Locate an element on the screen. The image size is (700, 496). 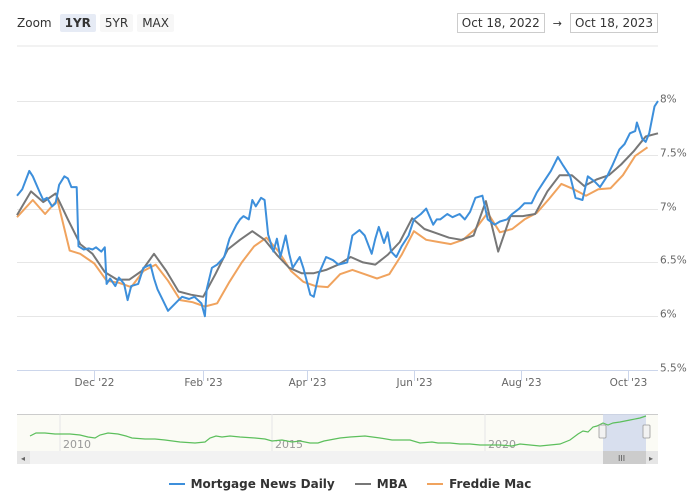
legend: Mortgage News Daily MBA Freddie Mac is located at coordinates (350, 484).